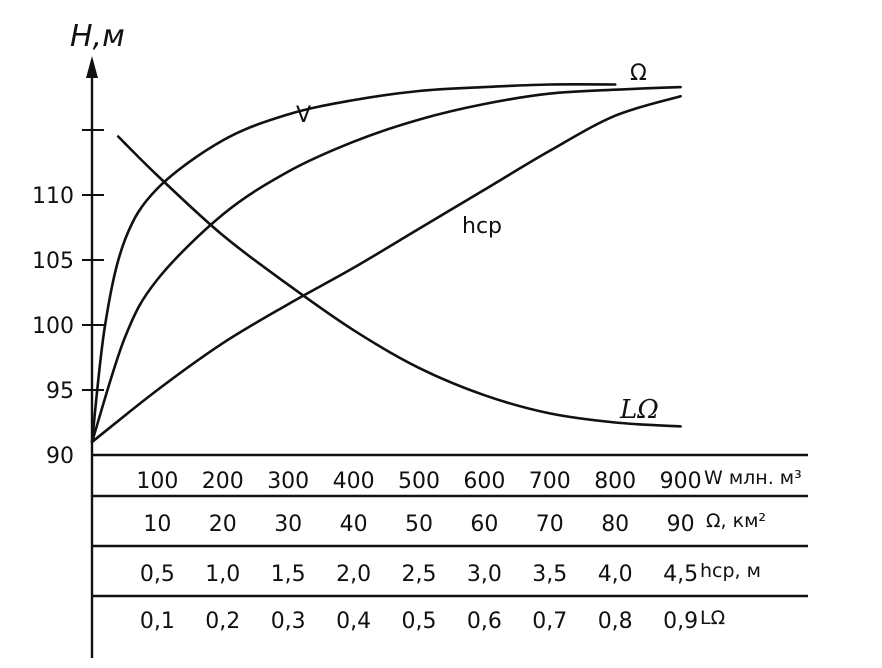 The image size is (882, 668). What do you see at coordinates (157, 621) in the screenshot?
I see `scale-3-tick-label: 0,1` at bounding box center [157, 621].